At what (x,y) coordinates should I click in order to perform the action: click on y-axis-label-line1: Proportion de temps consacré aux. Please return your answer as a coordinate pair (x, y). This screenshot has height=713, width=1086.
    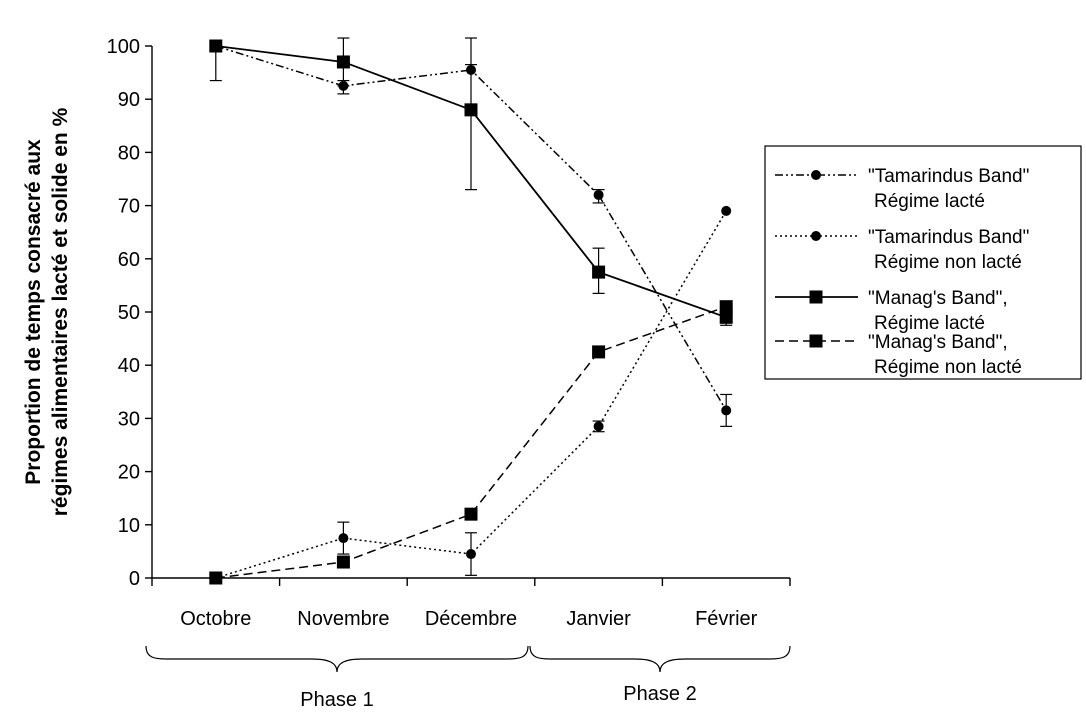
    Looking at the image, I should click on (33, 312).